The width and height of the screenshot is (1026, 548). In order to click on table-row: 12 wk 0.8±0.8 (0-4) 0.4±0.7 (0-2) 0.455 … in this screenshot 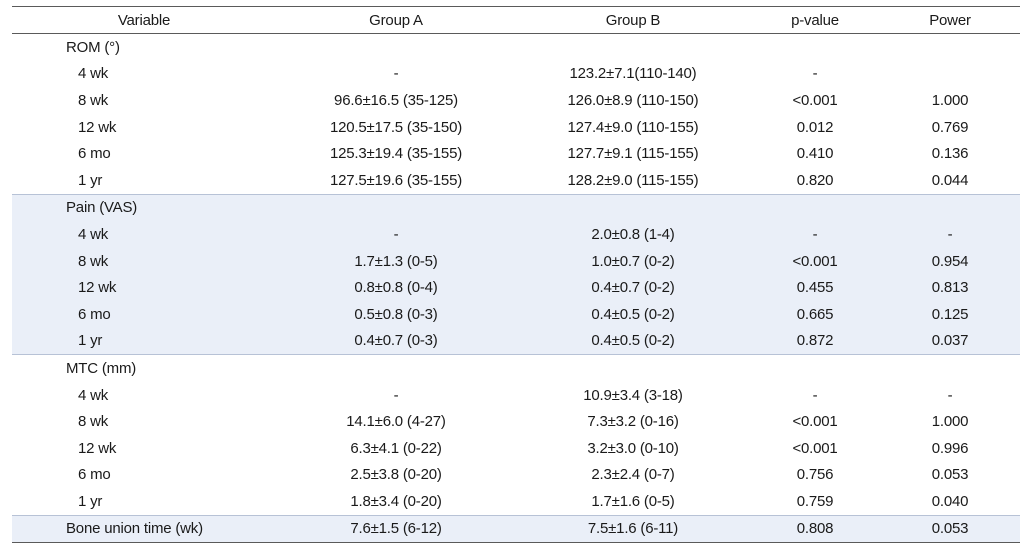, I will do `click(516, 287)`.